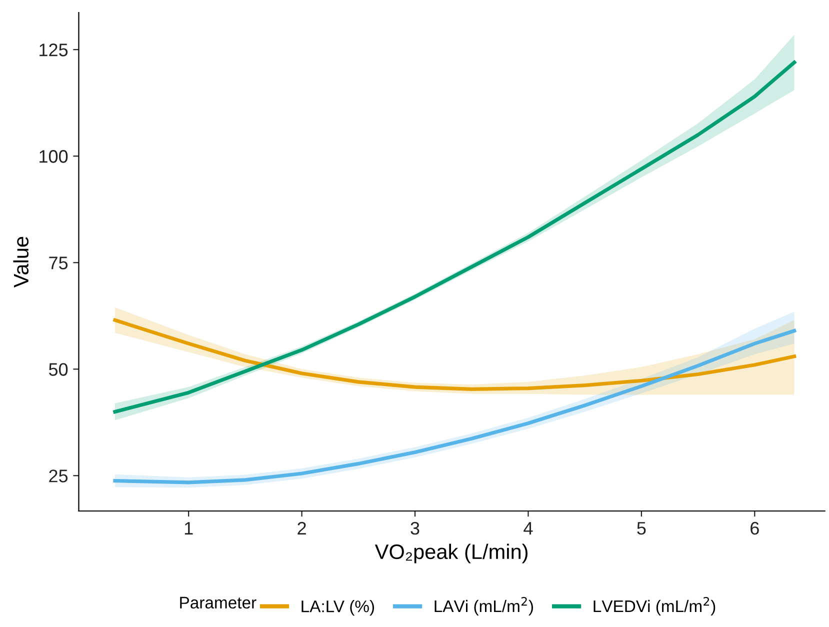 The width and height of the screenshot is (829, 627). Describe the element at coordinates (188, 528) in the screenshot. I see `x-tick-label: 1` at that location.